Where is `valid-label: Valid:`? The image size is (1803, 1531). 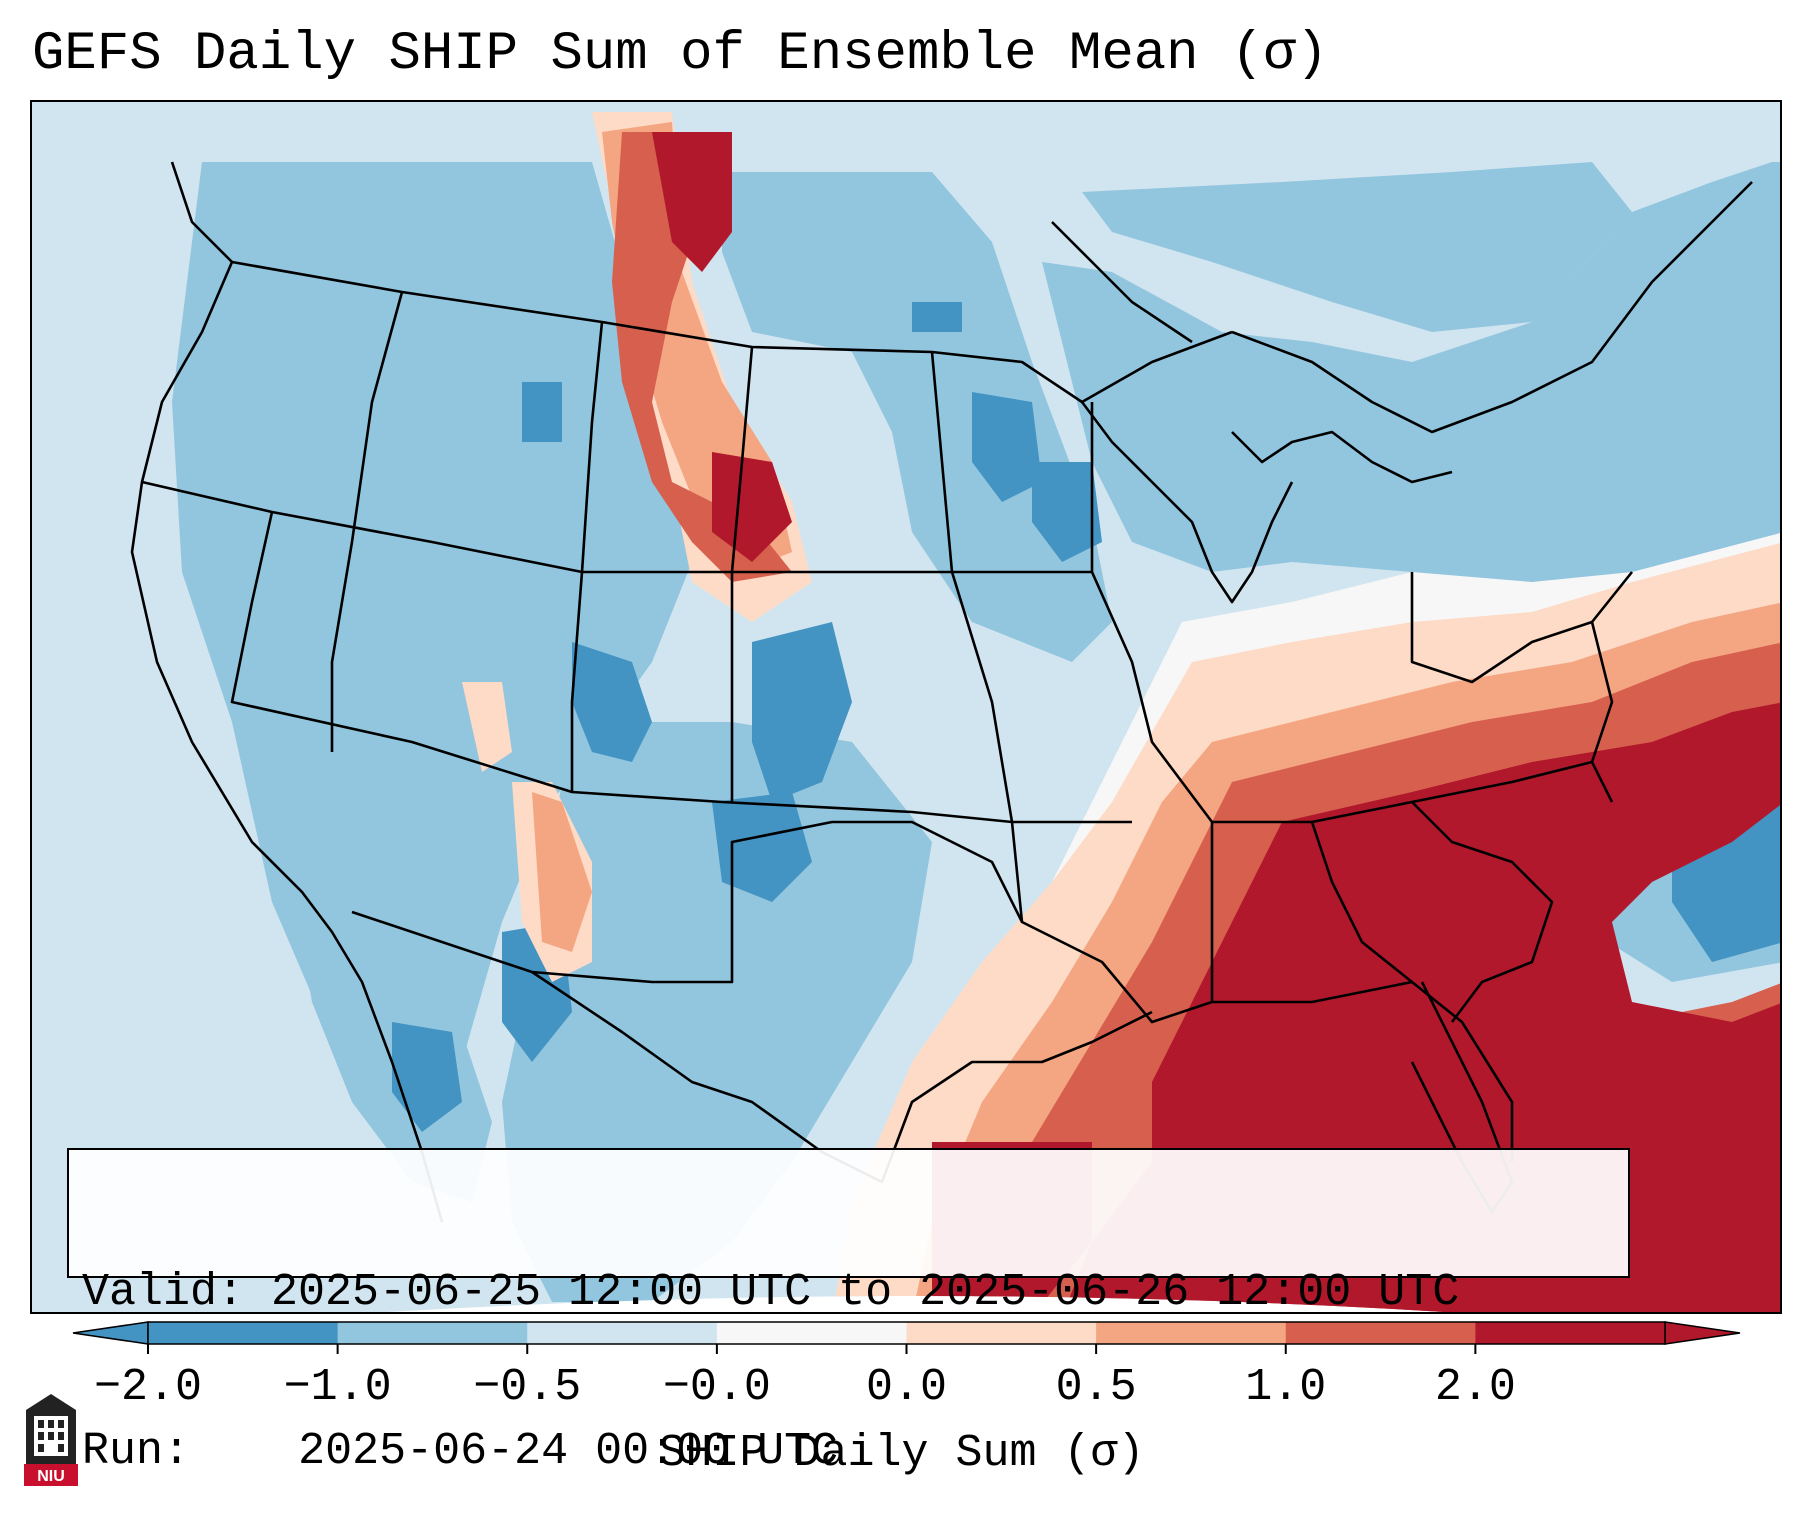
valid-label: Valid: is located at coordinates (163, 1292).